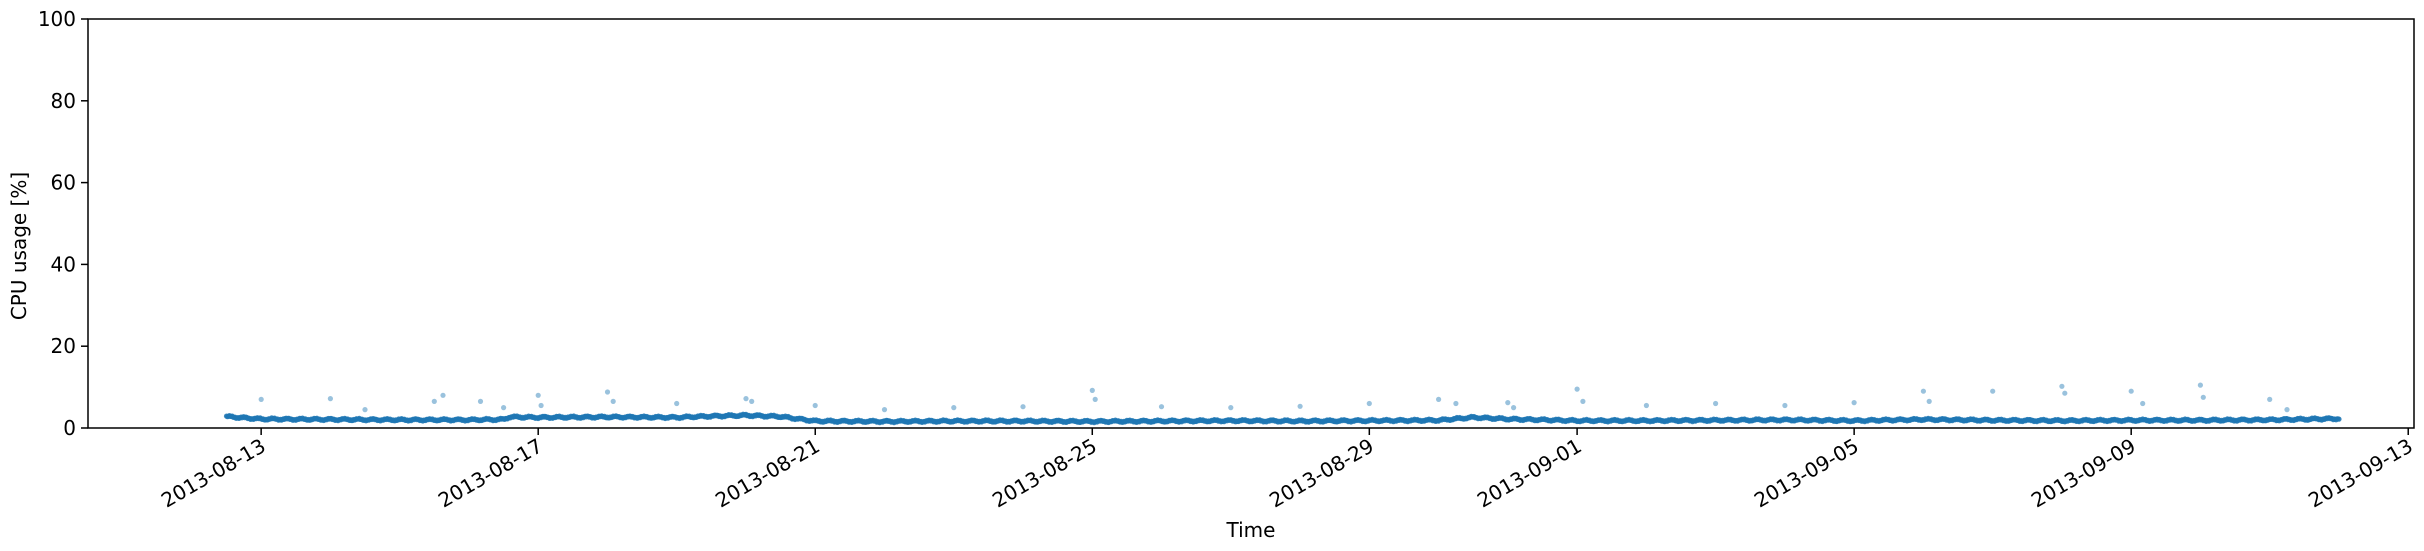  I want to click on plot-content, so click(1282, 404).